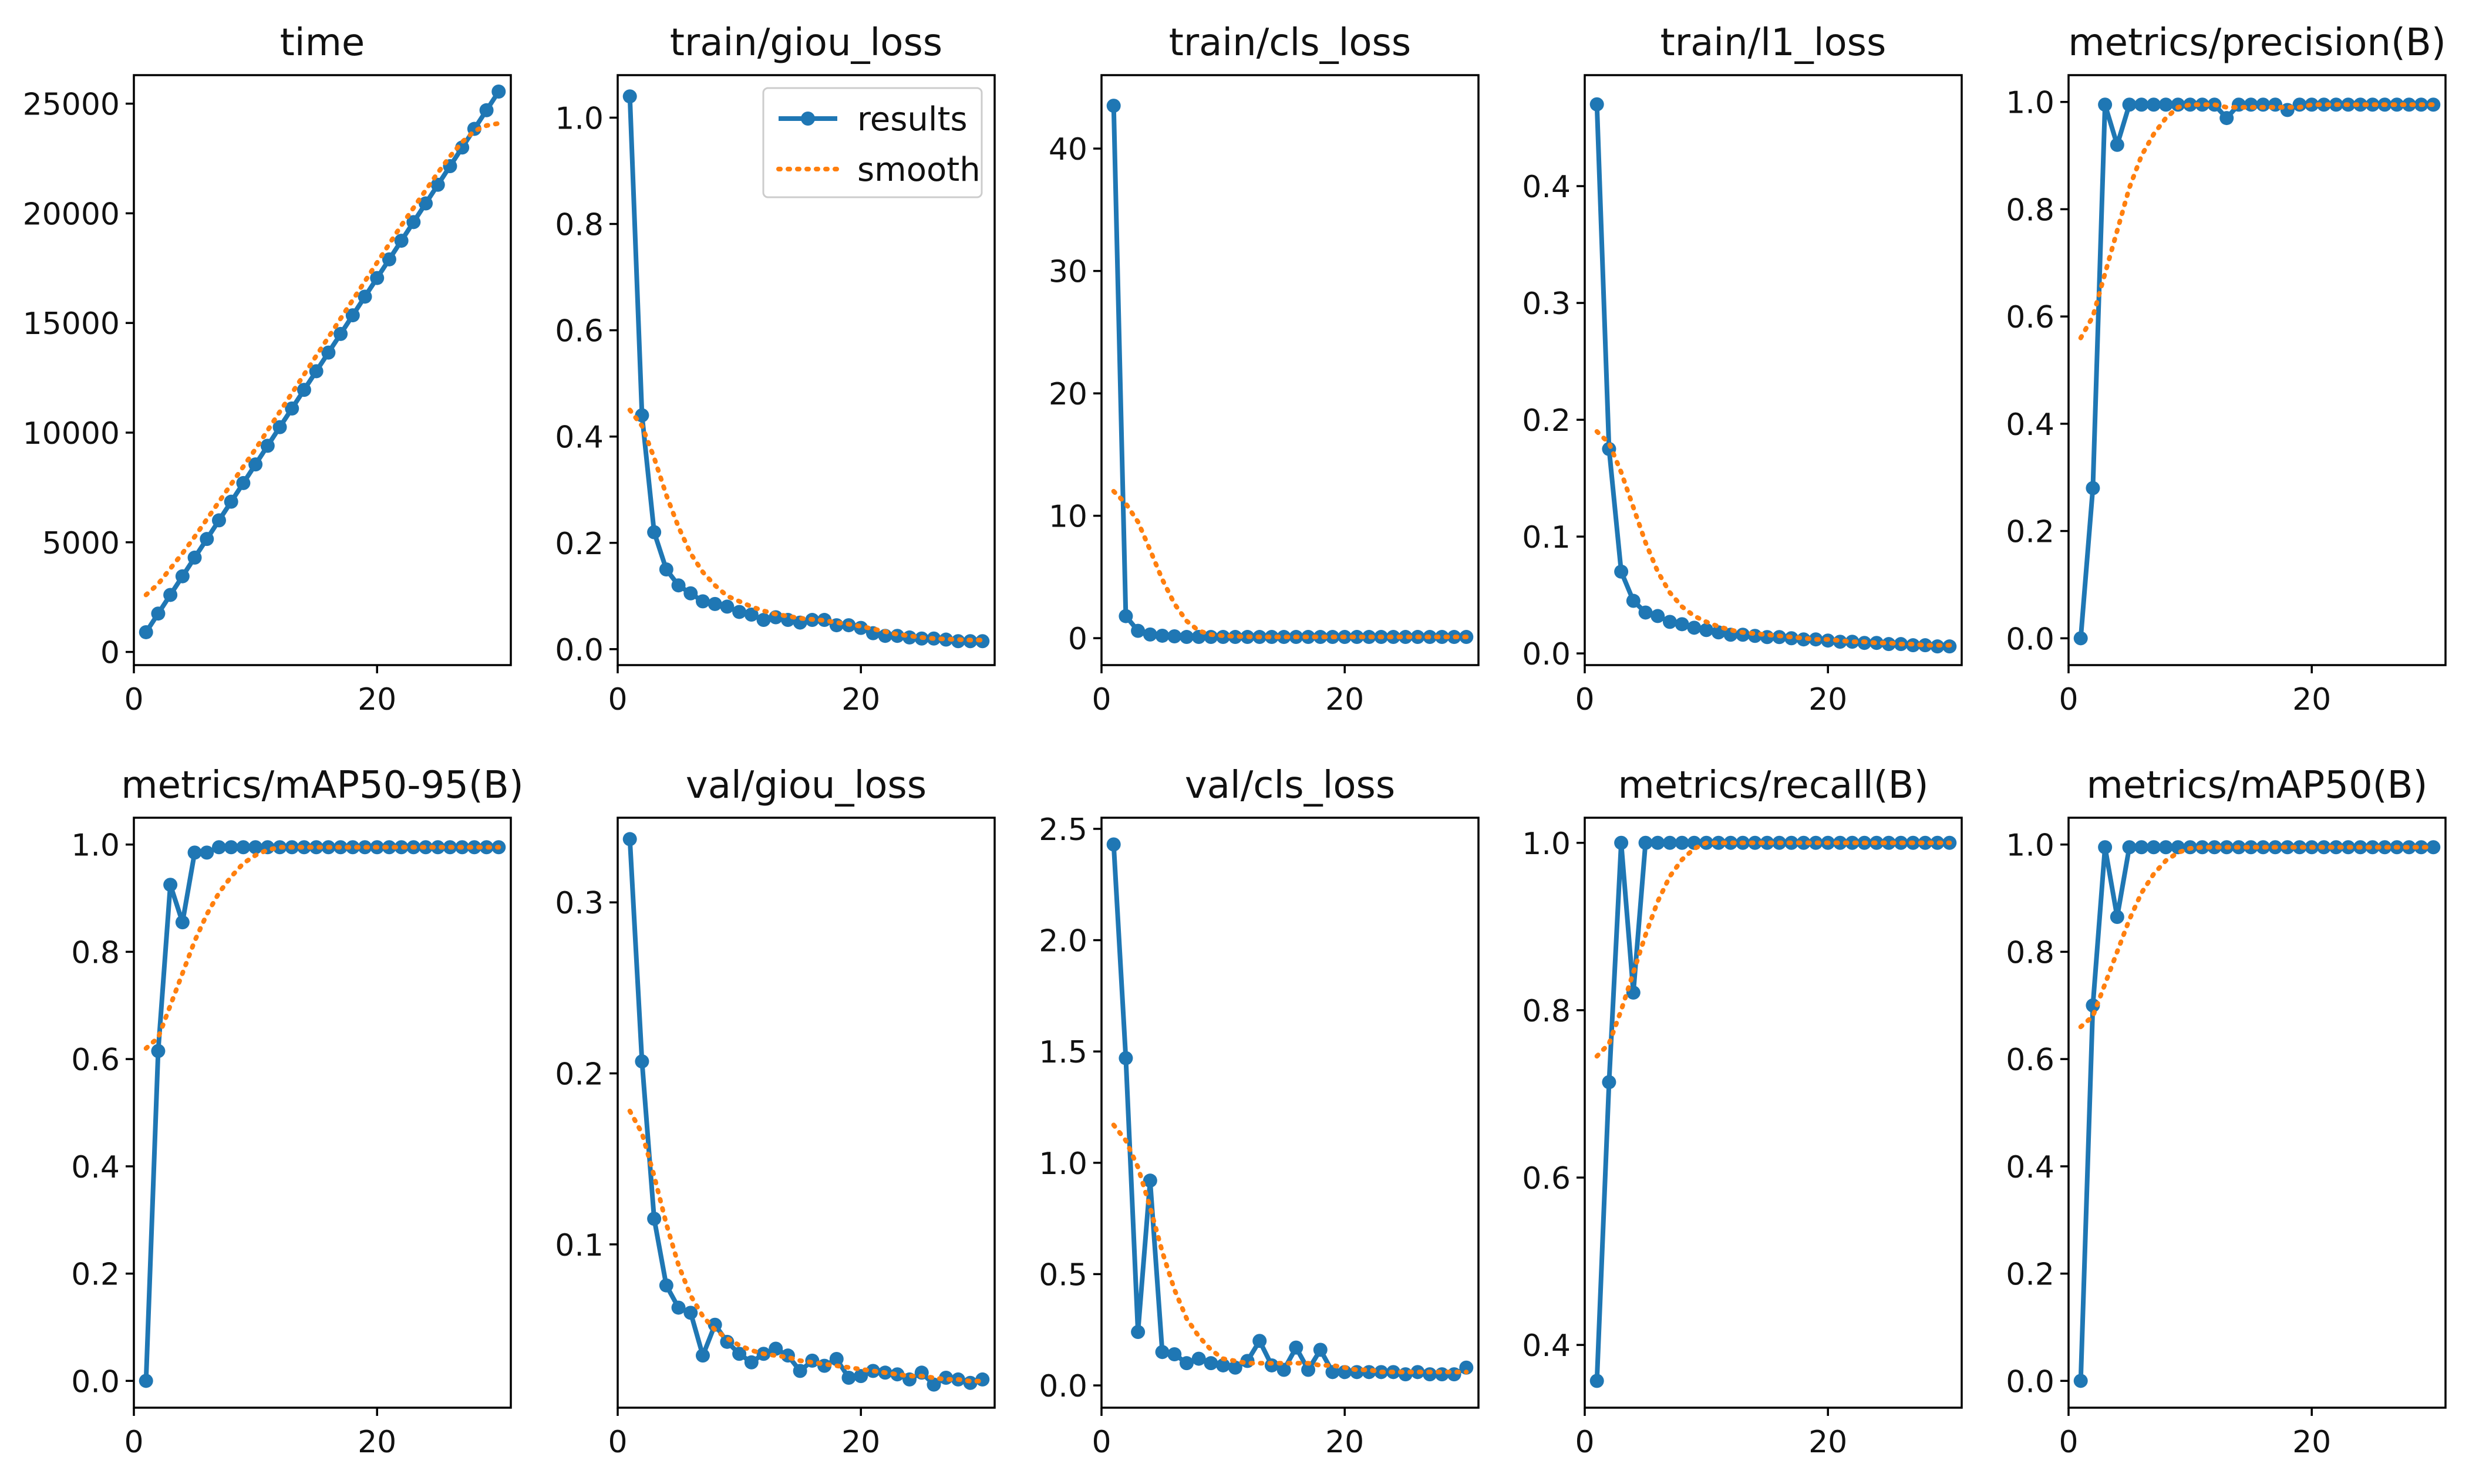 Image resolution: width=2469 pixels, height=1484 pixels. What do you see at coordinates (2257, 785) in the screenshot?
I see `plot-title: metrics/mAP50(B)` at bounding box center [2257, 785].